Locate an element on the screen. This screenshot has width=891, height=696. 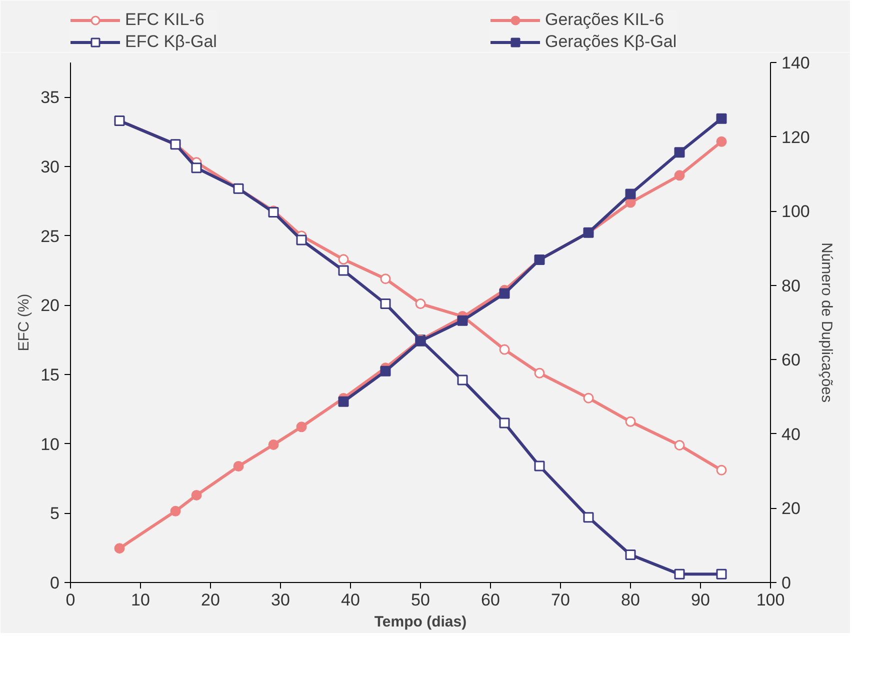
x-tick-label: 60 is located at coordinates (490, 600).